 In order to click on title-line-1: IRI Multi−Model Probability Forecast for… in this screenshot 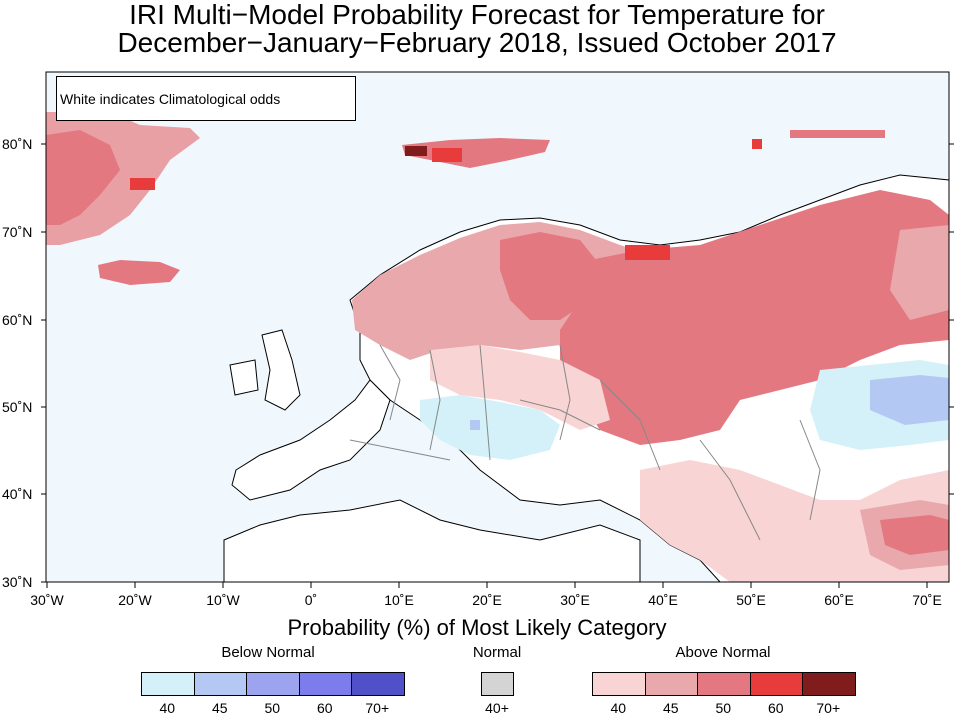, I will do `click(477, 15)`.